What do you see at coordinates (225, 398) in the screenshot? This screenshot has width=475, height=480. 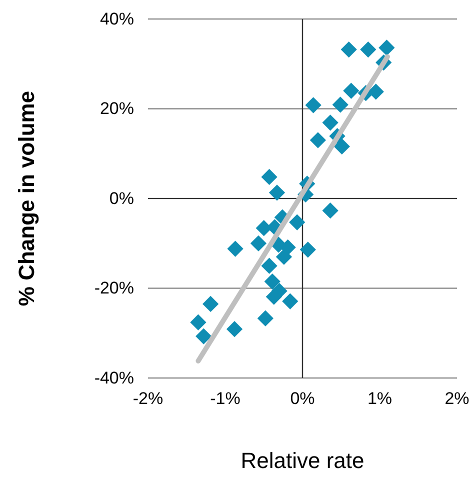 I see `x-tick-label: -1%` at bounding box center [225, 398].